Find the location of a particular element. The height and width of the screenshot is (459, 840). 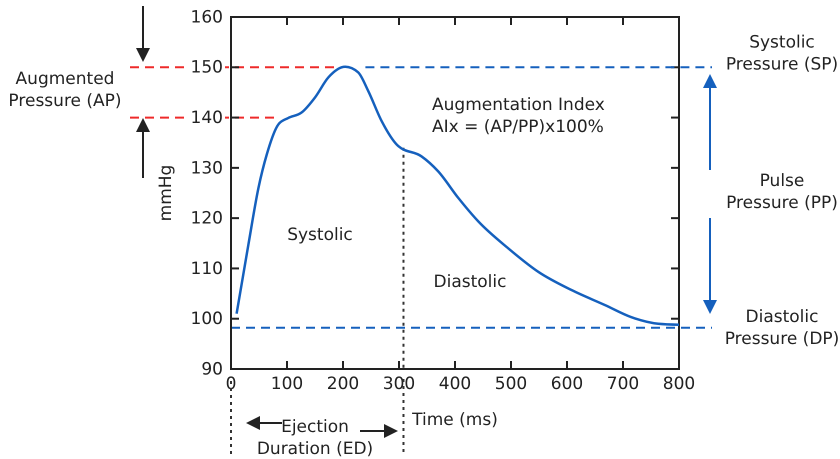

y-tick-label: 90 is located at coordinates (212, 369).